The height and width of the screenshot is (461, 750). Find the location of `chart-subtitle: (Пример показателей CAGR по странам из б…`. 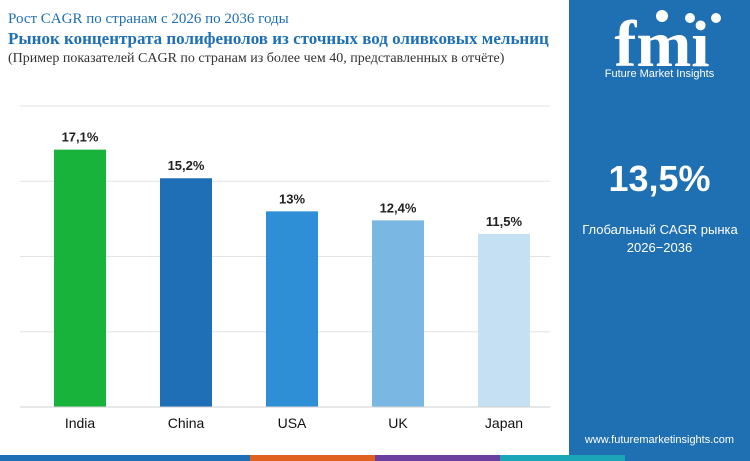

chart-subtitle: (Пример показателей CAGR по странам из б… is located at coordinates (256, 58).